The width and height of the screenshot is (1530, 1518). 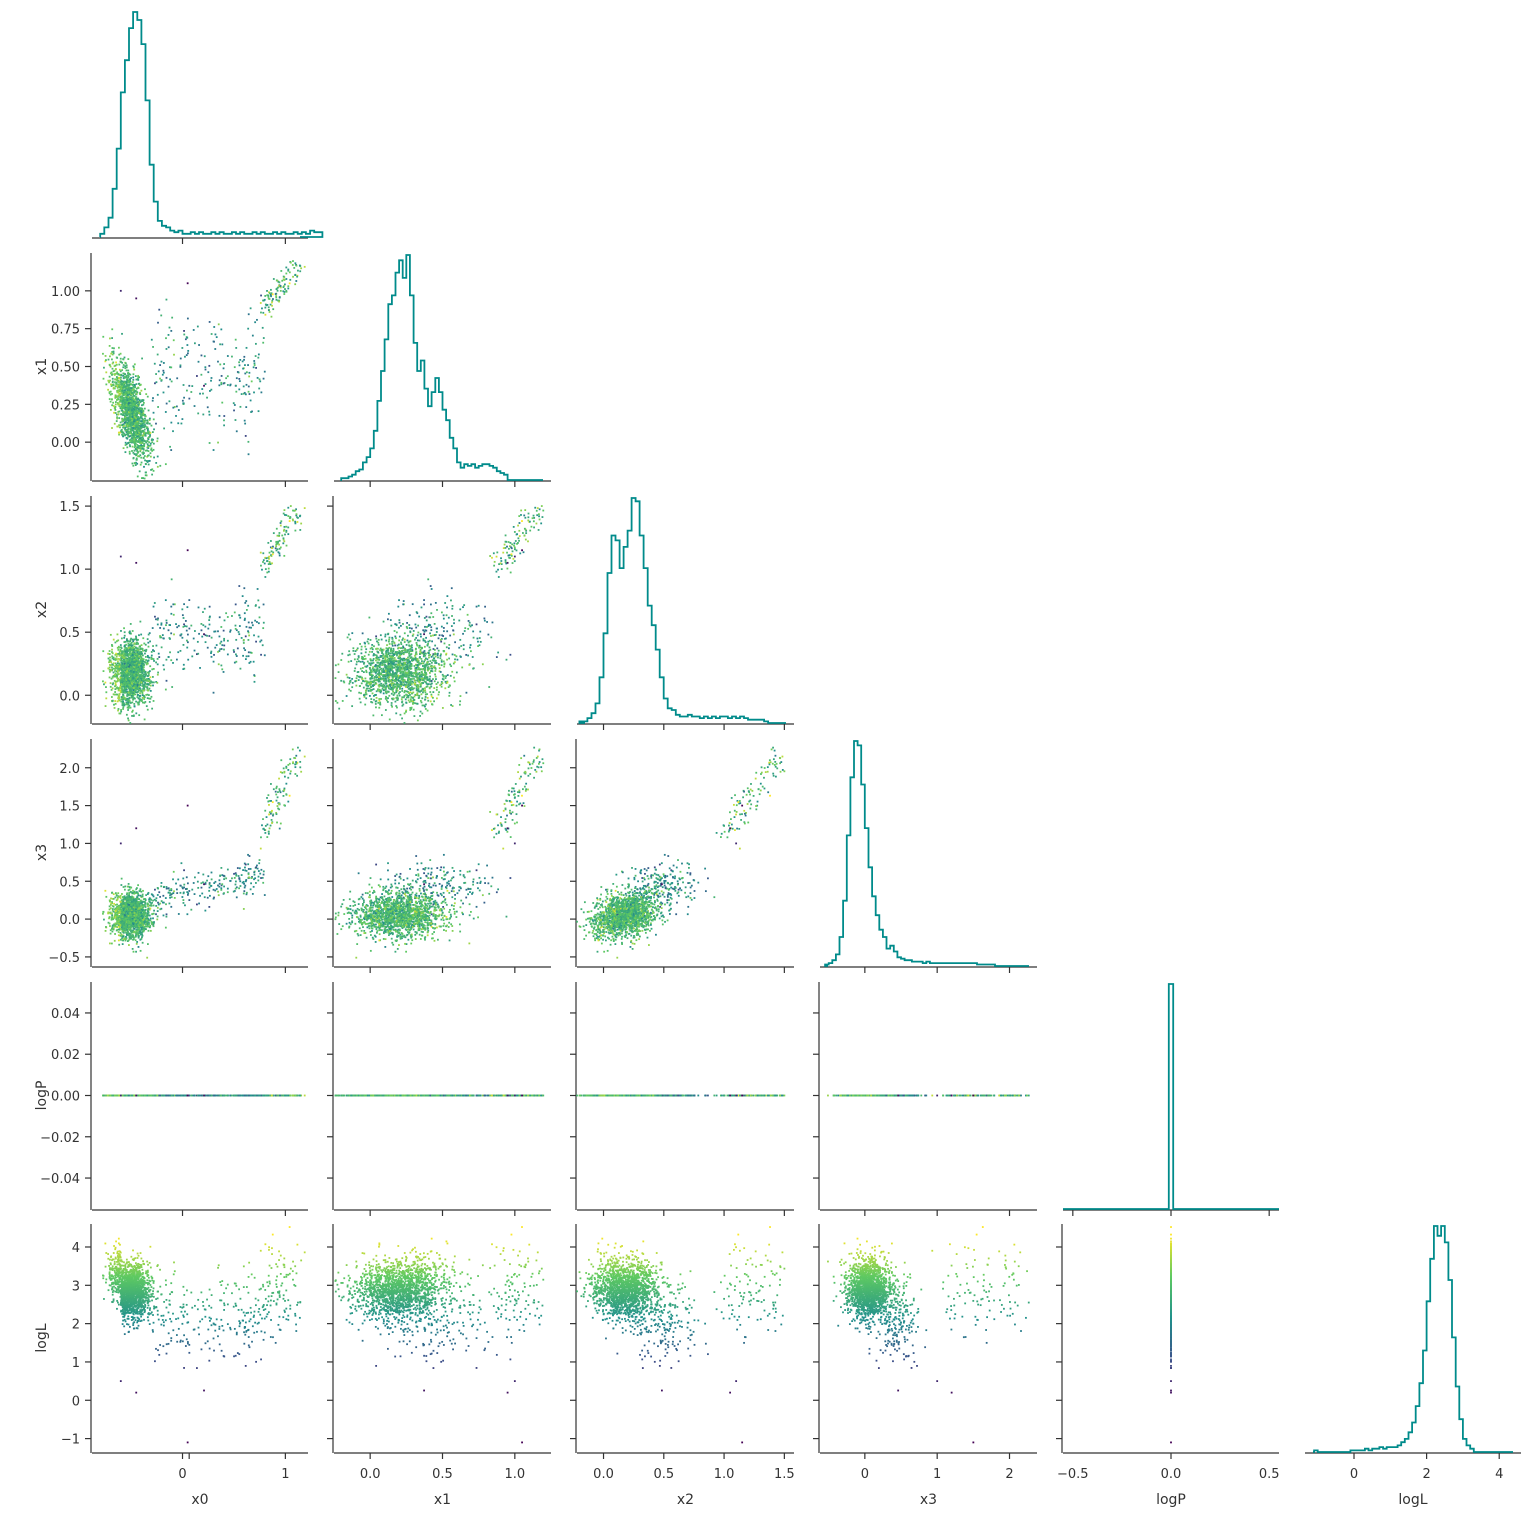 I want to click on scatter-x0-x1, so click(x=204, y=369).